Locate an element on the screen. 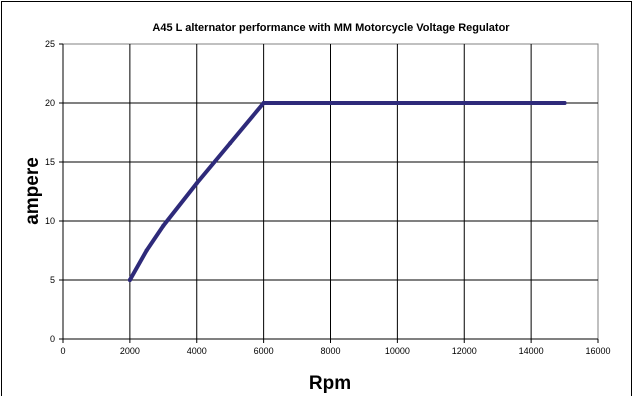  x-axis-title: Rpm is located at coordinates (330, 383).